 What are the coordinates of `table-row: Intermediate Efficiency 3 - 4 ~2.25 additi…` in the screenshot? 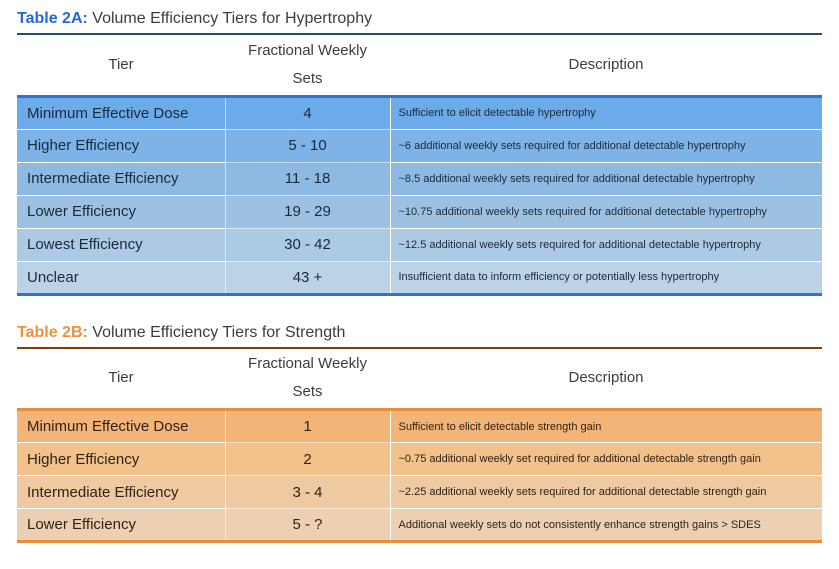 It's located at (419, 492).